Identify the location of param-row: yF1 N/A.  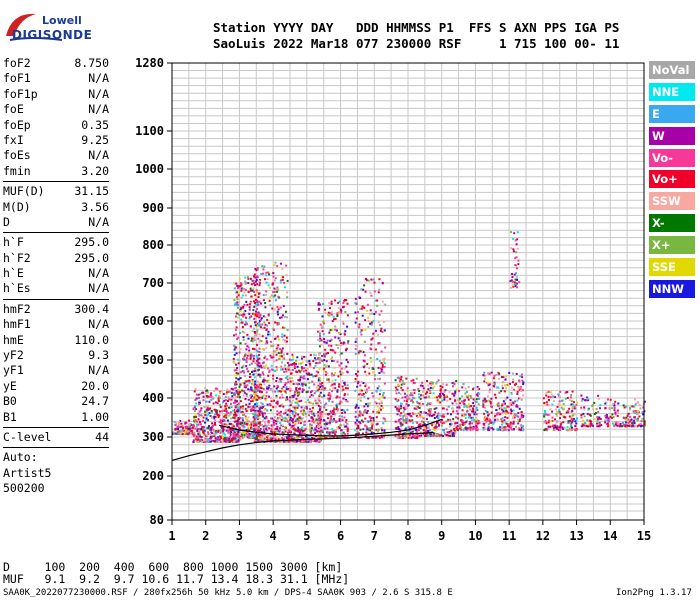
(56, 370).